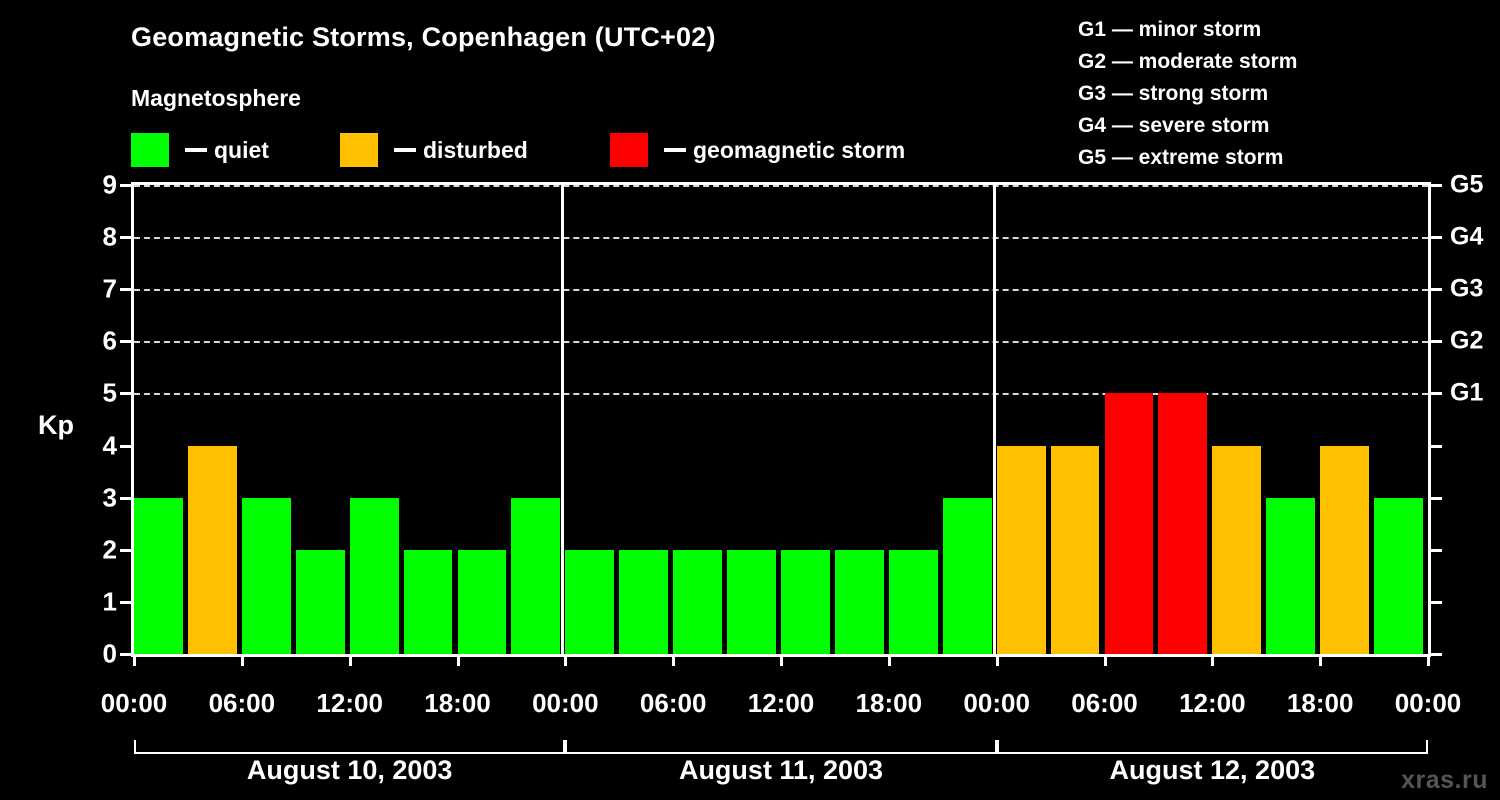 The height and width of the screenshot is (800, 1500). What do you see at coordinates (1467, 236) in the screenshot?
I see `g-tick-label-G4: G4` at bounding box center [1467, 236].